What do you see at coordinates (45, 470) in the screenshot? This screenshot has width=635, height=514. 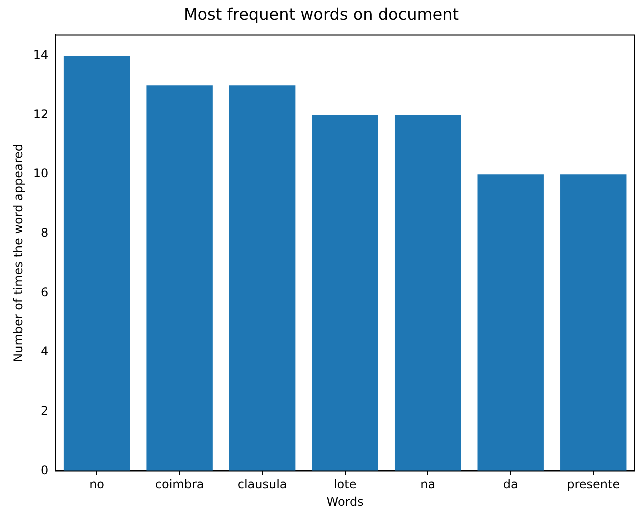 I see `y-tick-label: 0` at bounding box center [45, 470].